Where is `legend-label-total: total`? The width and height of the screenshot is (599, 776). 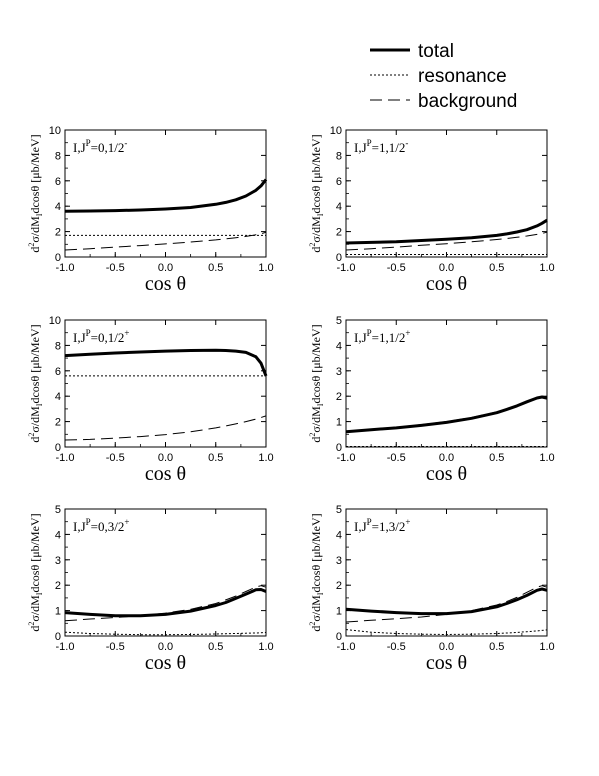 legend-label-total: total is located at coordinates (436, 51).